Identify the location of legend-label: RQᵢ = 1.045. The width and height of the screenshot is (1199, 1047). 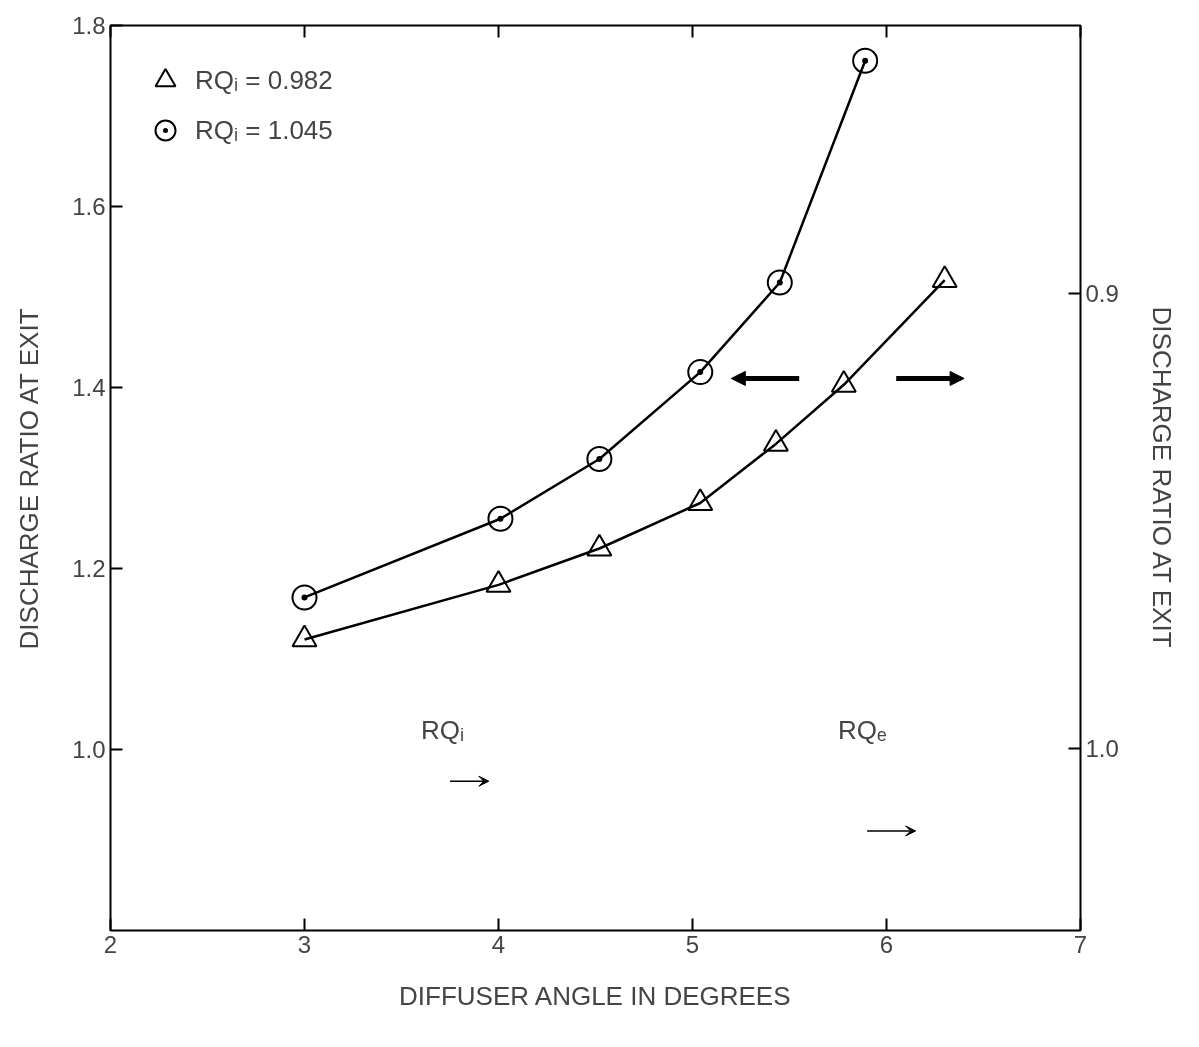
(264, 130).